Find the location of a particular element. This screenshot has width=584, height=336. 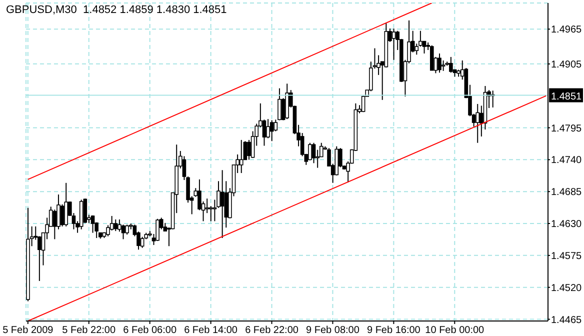

x-tick-label: 6 Feb 06:00 is located at coordinates (150, 330).